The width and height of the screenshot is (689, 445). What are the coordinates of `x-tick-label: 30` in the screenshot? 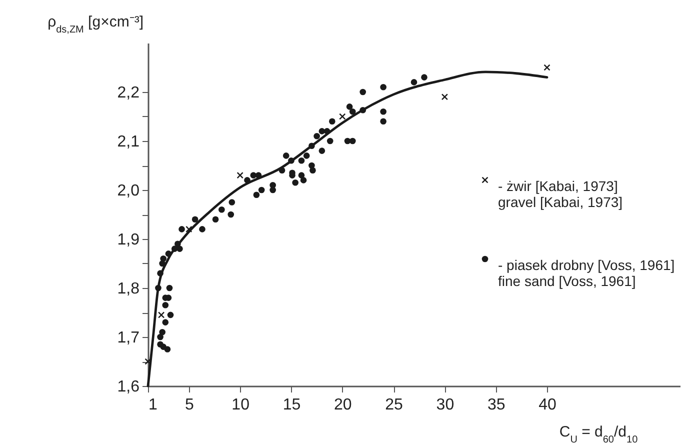 It's located at (445, 405).